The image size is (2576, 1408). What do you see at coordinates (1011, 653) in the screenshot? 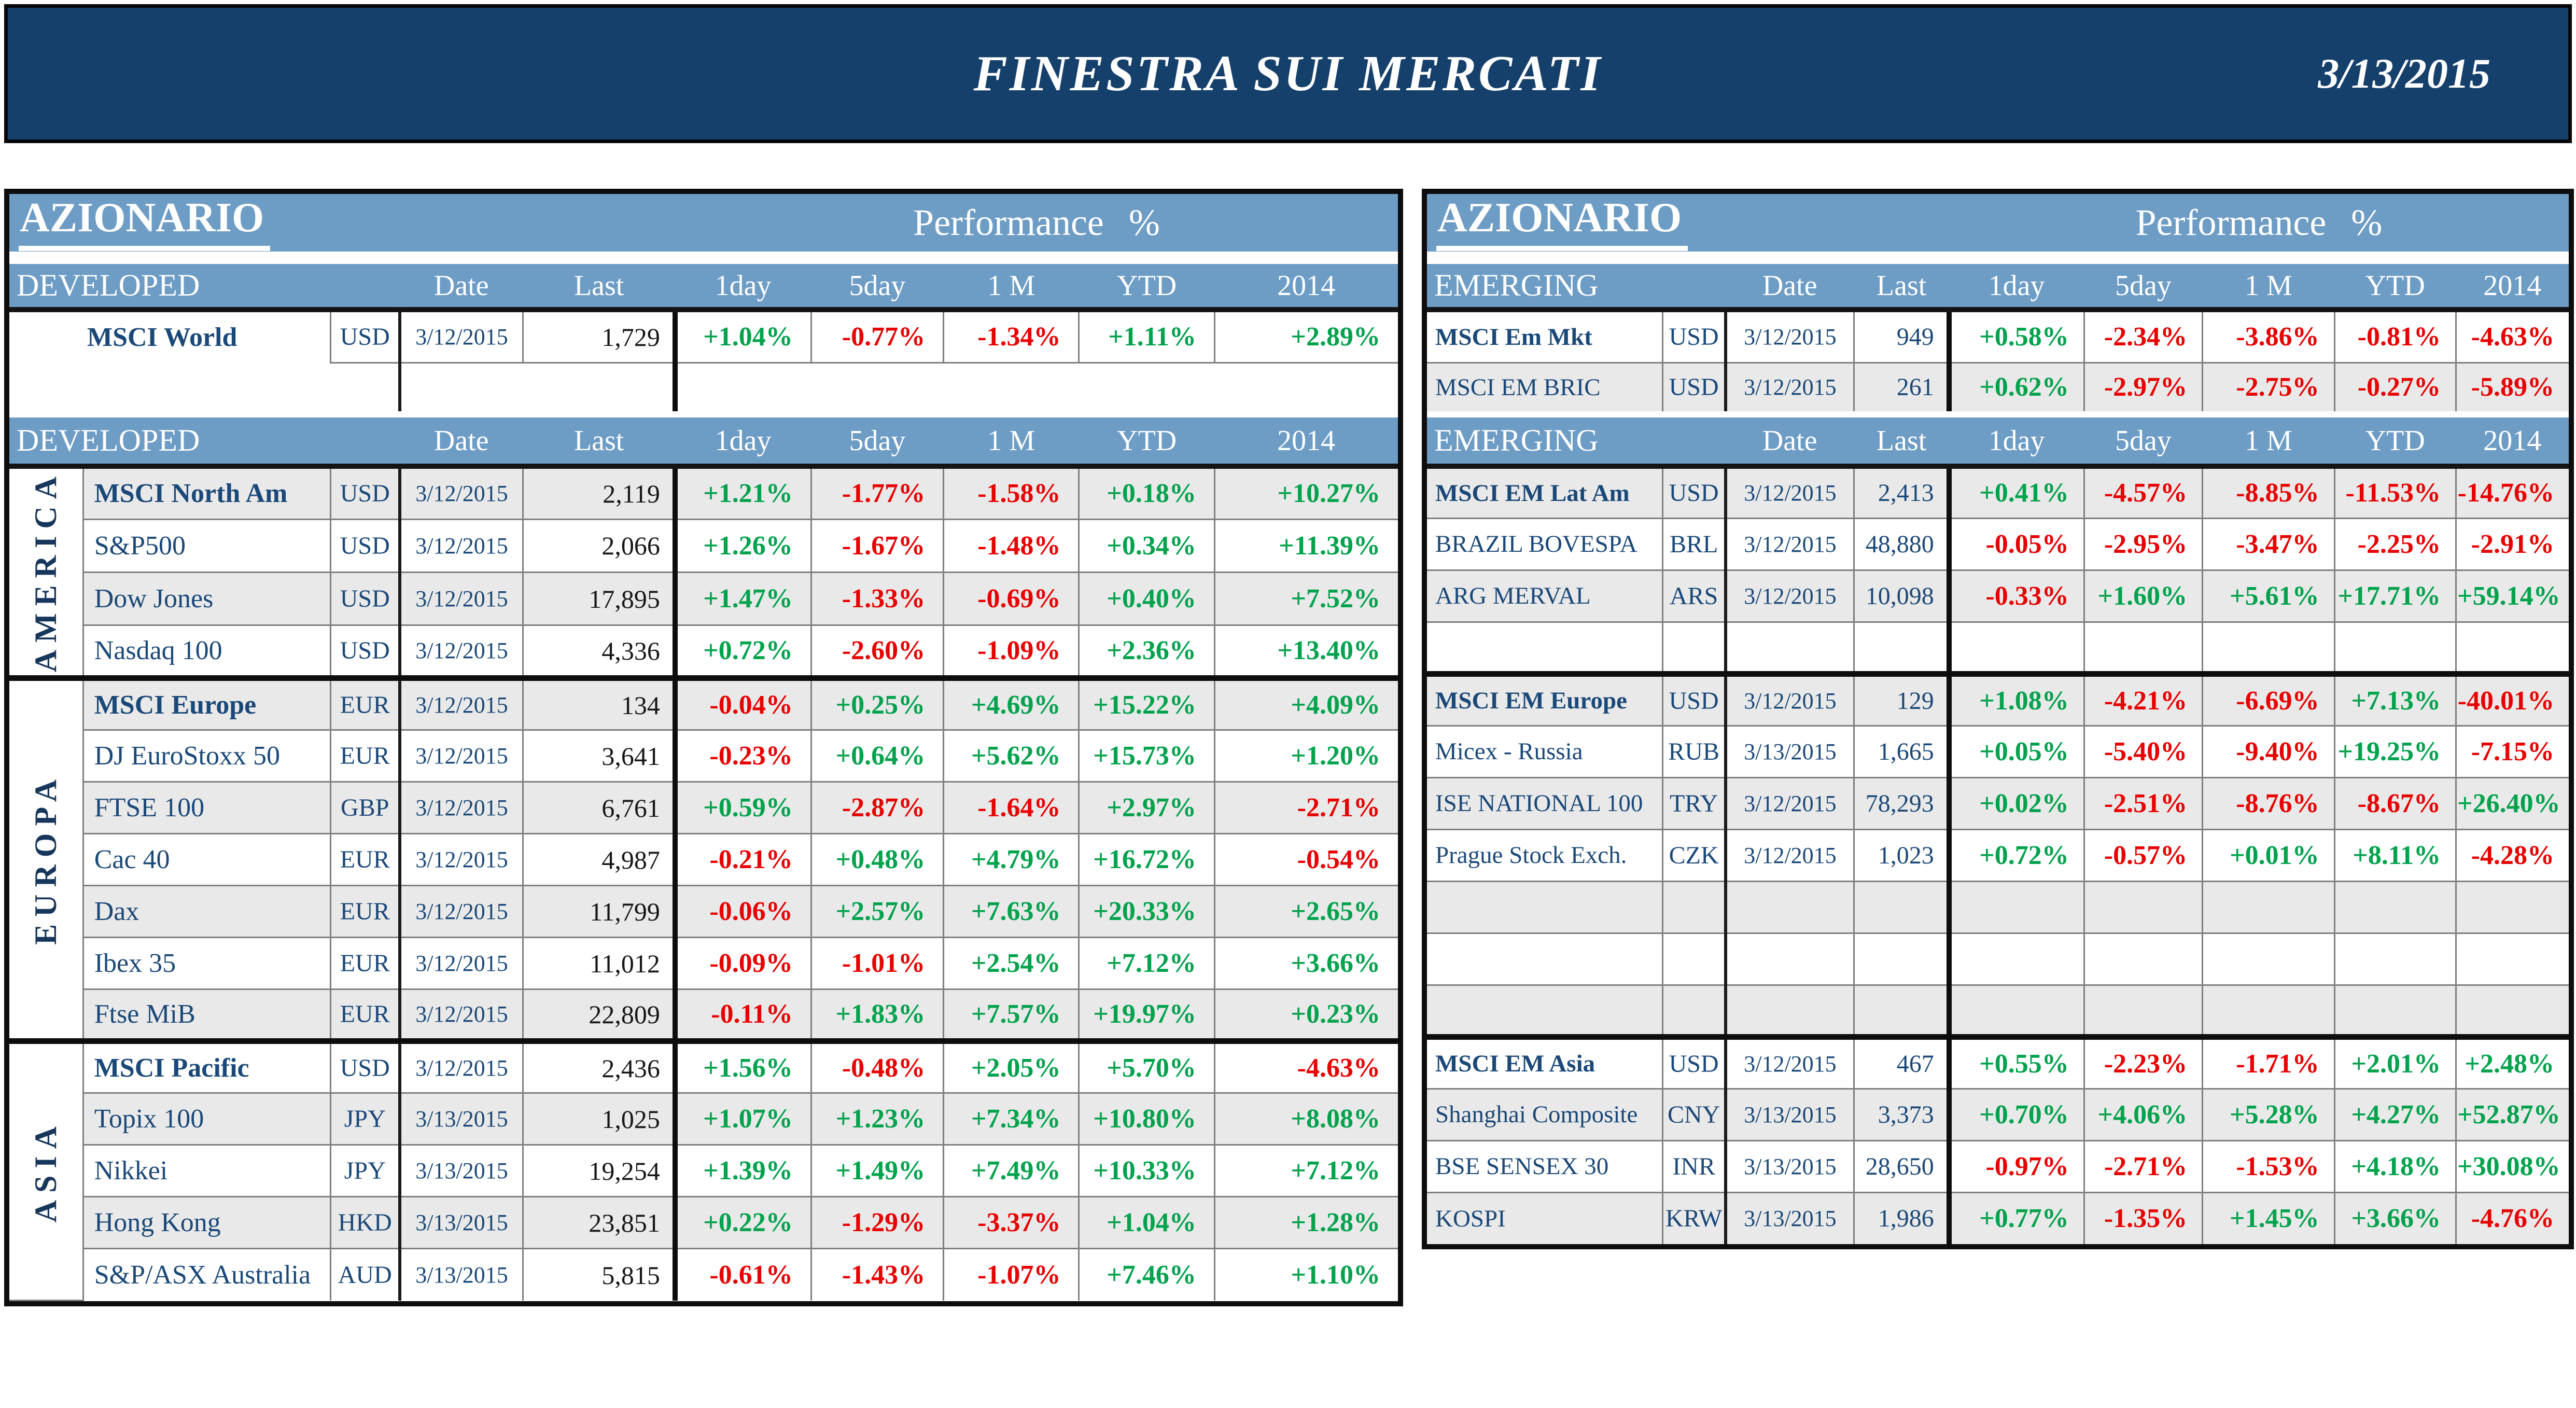
I see `perf-1m: -1.09%` at bounding box center [1011, 653].